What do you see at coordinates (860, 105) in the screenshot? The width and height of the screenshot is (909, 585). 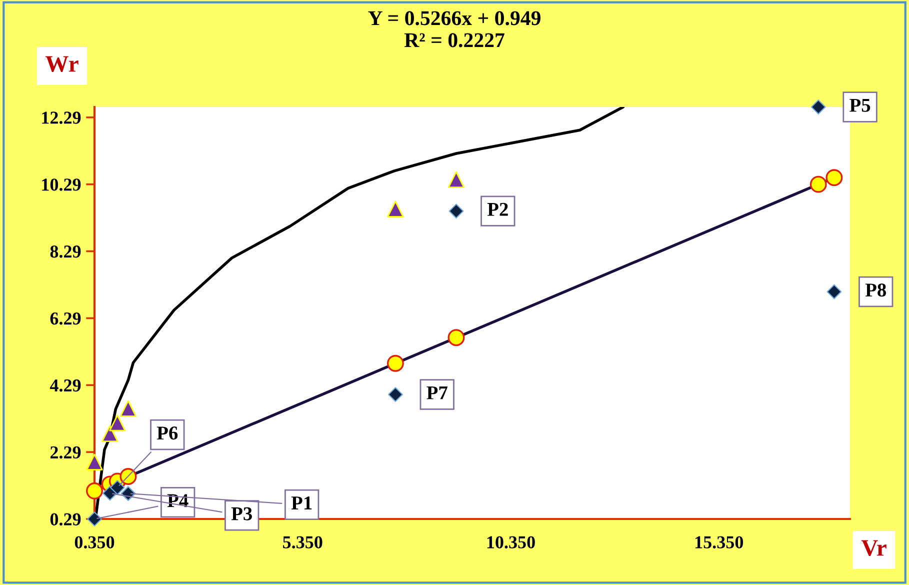 I see `annotation: P5` at bounding box center [860, 105].